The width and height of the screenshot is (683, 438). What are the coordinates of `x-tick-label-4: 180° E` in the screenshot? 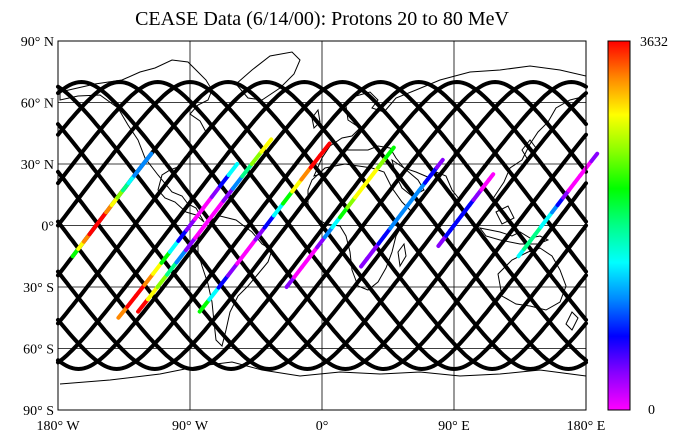 It's located at (586, 426).